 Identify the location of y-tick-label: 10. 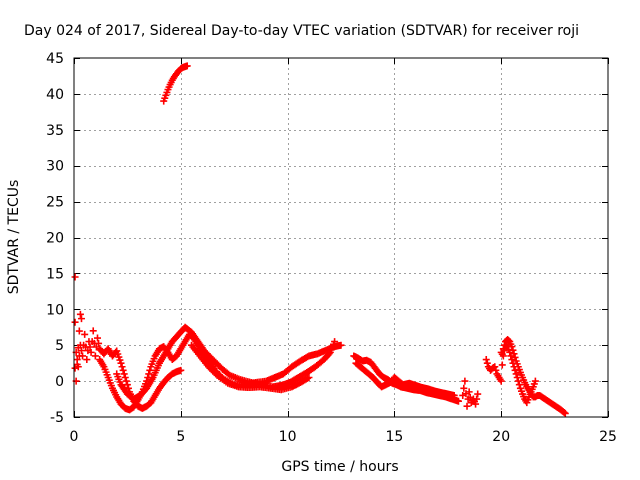
(55, 310).